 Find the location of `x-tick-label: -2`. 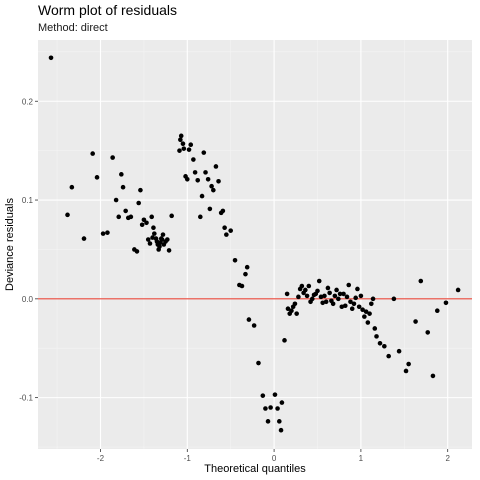

x-tick-label: -2 is located at coordinates (101, 458).